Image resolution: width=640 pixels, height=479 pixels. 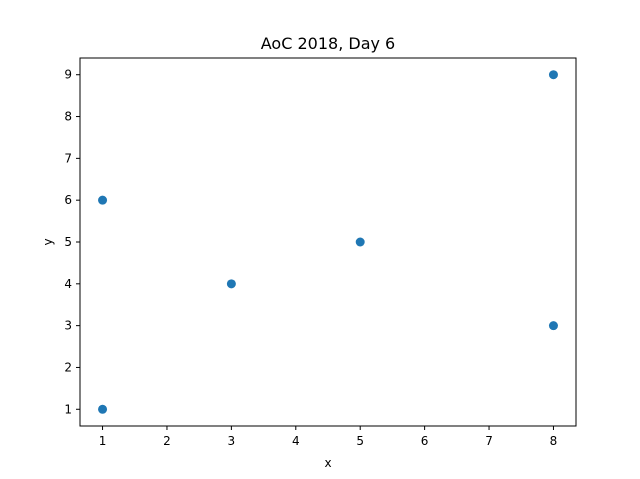 I want to click on y-tick-label: 5, so click(x=68, y=242).